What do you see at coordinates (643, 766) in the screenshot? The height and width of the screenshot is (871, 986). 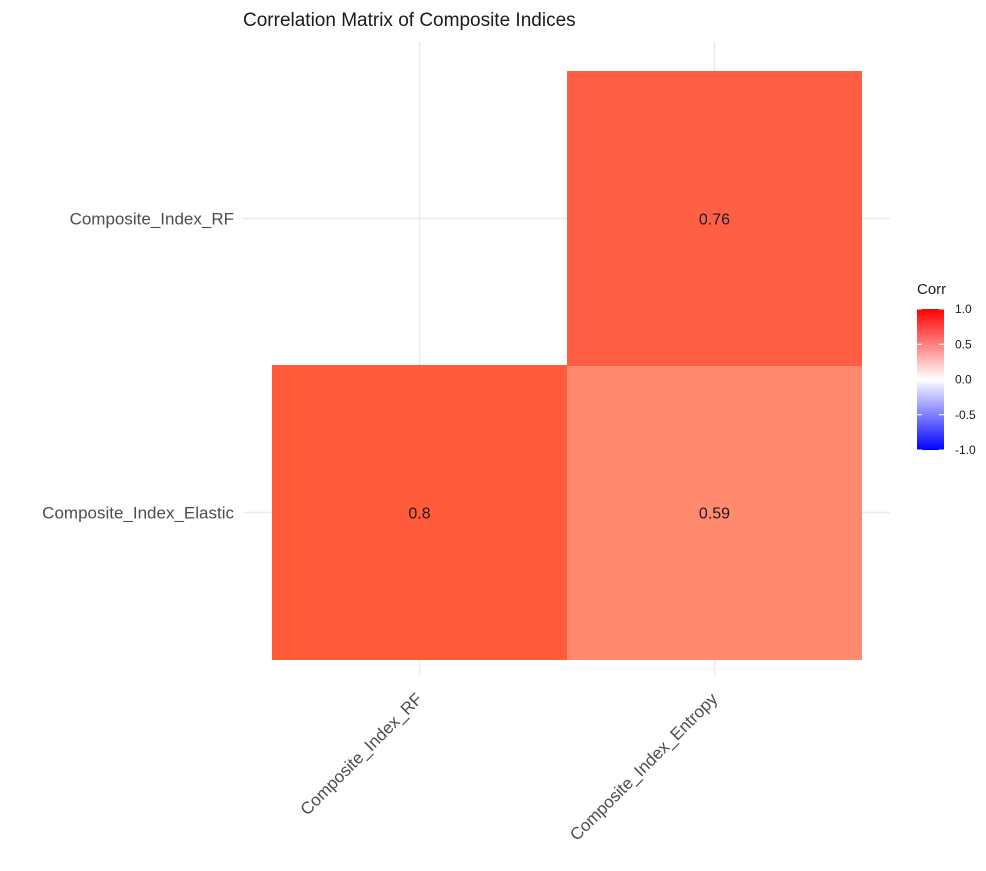 I see `x-tick-label-1: Composite_Index_Entropy` at bounding box center [643, 766].